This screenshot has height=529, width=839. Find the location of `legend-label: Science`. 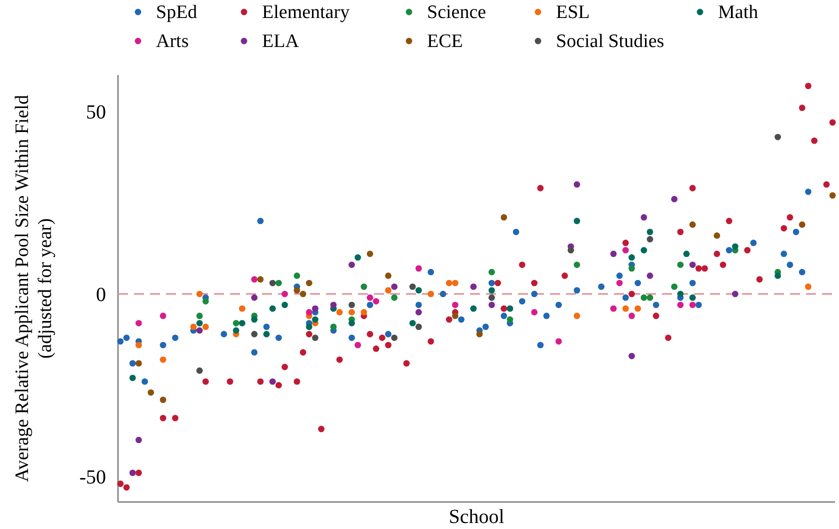

legend-label: Science is located at coordinates (456, 12).